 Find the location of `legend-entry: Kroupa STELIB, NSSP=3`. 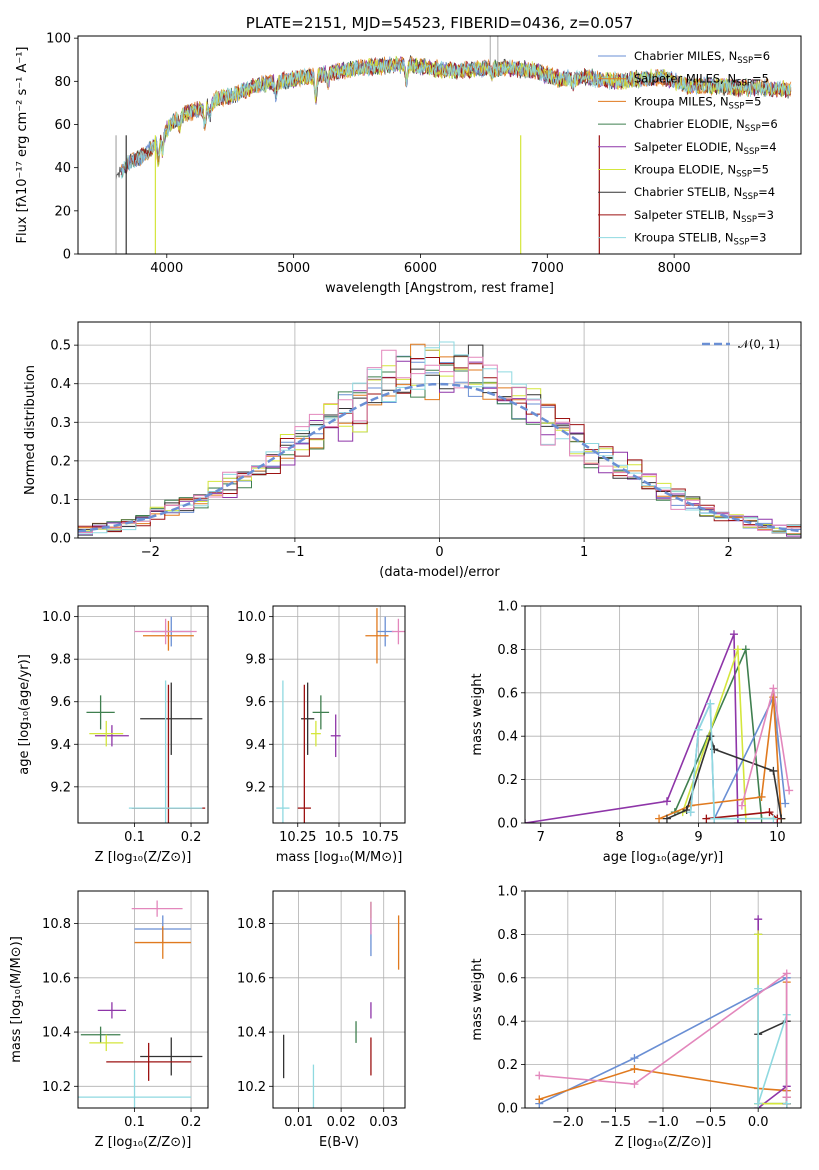

legend-entry: Kroupa STELIB, NSSP=3 is located at coordinates (700, 239).